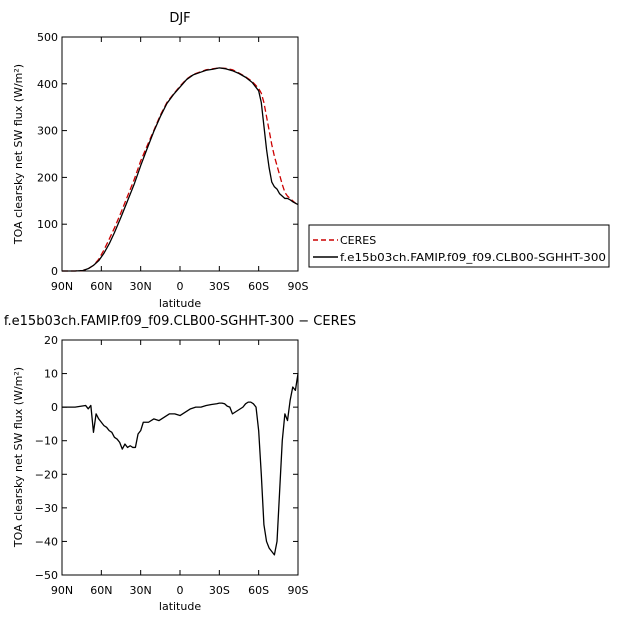  Describe the element at coordinates (473, 257) in the screenshot. I see `legend-label-model: f.e15b03ch.FAMIP.f09_f09.CLB00-SGHHT-300` at that location.